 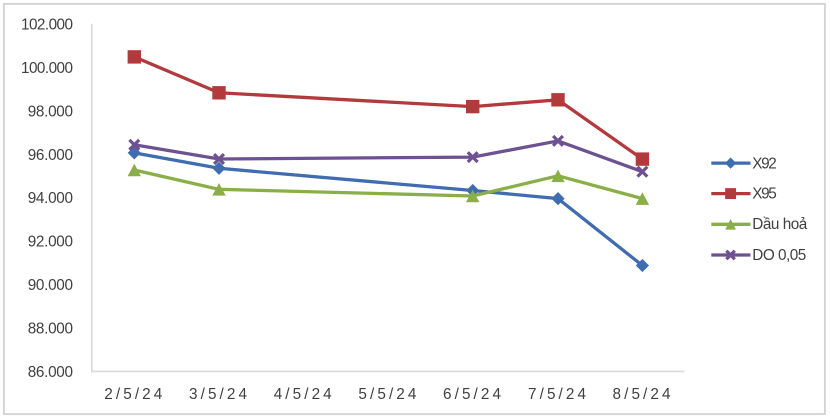 I want to click on svg-text: 98.000, so click(x=50, y=111).